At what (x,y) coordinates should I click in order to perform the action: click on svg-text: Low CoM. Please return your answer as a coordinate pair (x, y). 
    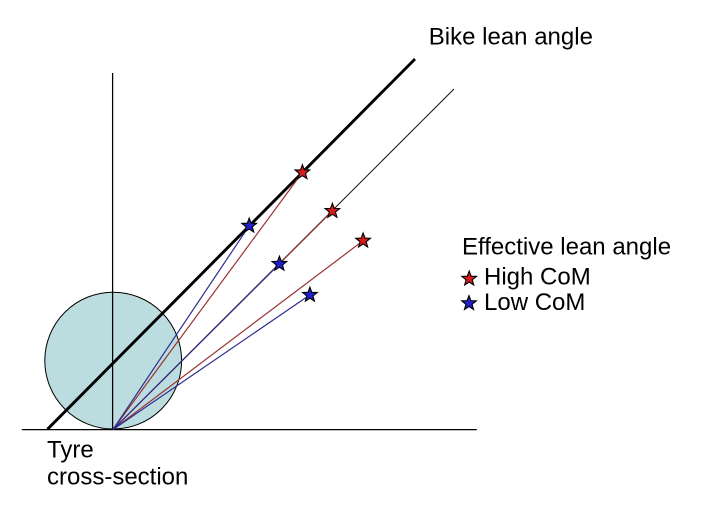
    Looking at the image, I should click on (534, 302).